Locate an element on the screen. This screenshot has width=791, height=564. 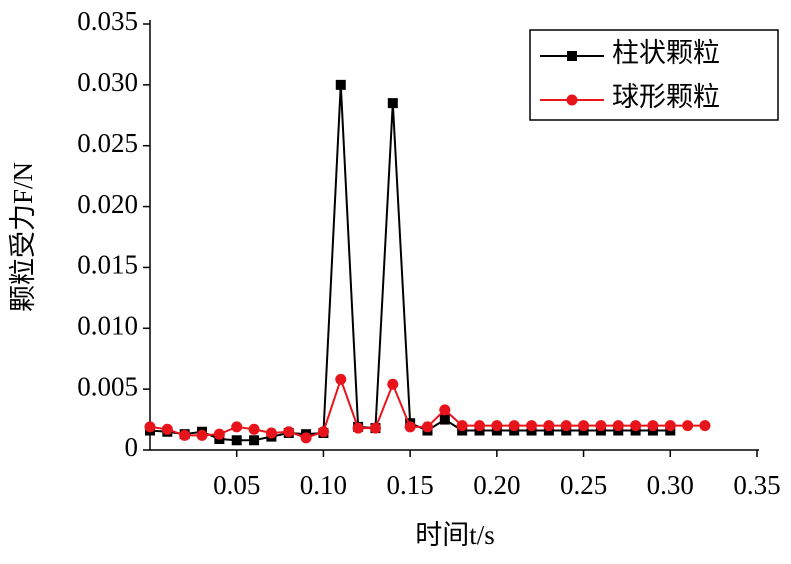
y-tick-label: 0.020 is located at coordinates (107, 204).